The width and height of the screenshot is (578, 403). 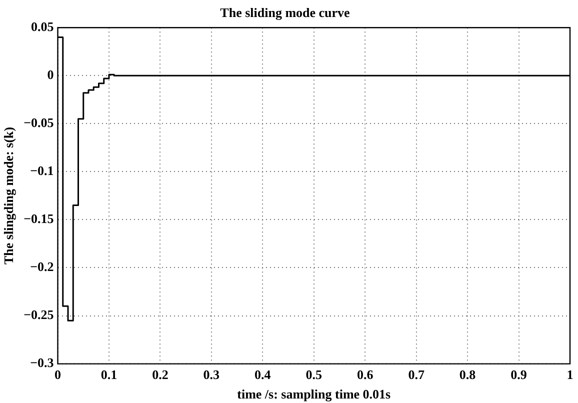 I want to click on x-tick-label: 1, so click(x=570, y=374).